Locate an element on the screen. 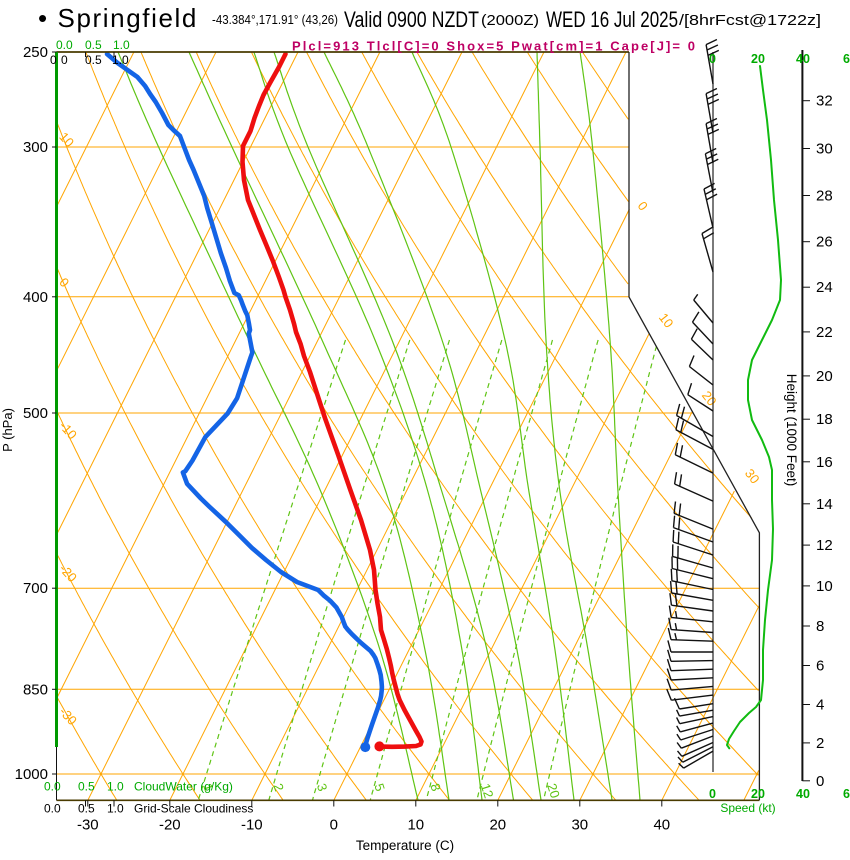 The width and height of the screenshot is (850, 860). svg-text: Speed (kt) is located at coordinates (747, 808).